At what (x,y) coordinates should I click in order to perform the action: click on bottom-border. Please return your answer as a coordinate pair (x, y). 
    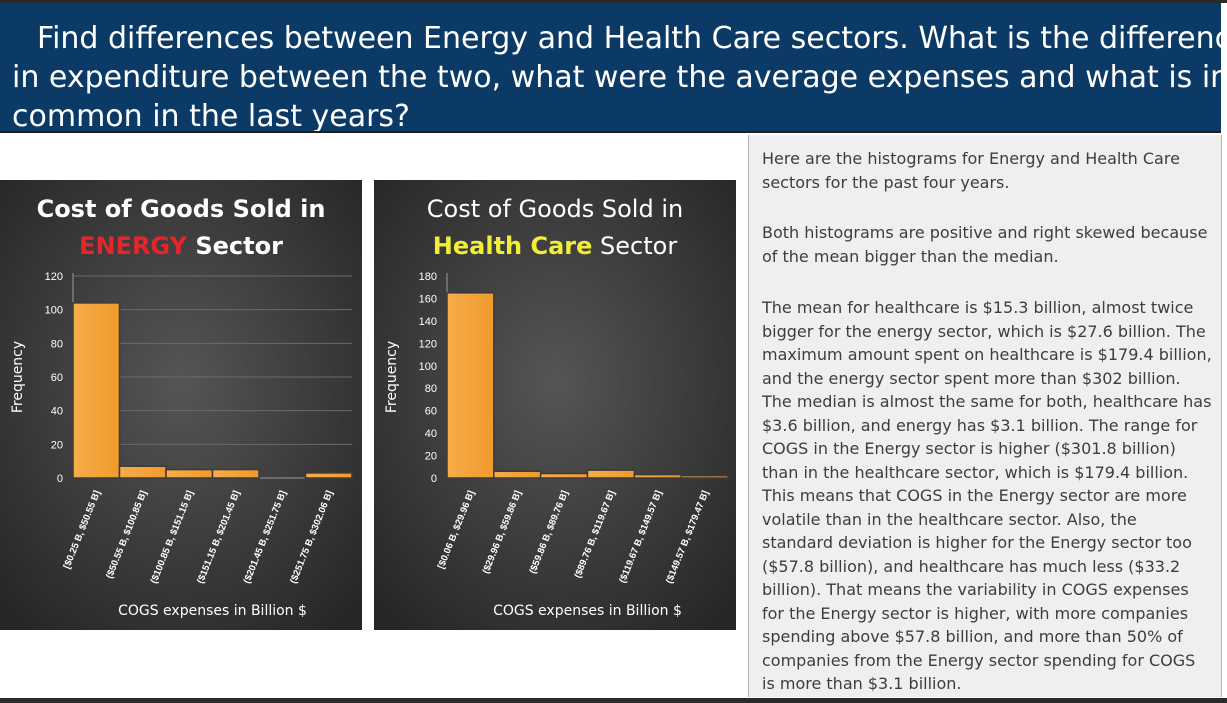
    Looking at the image, I should click on (613, 700).